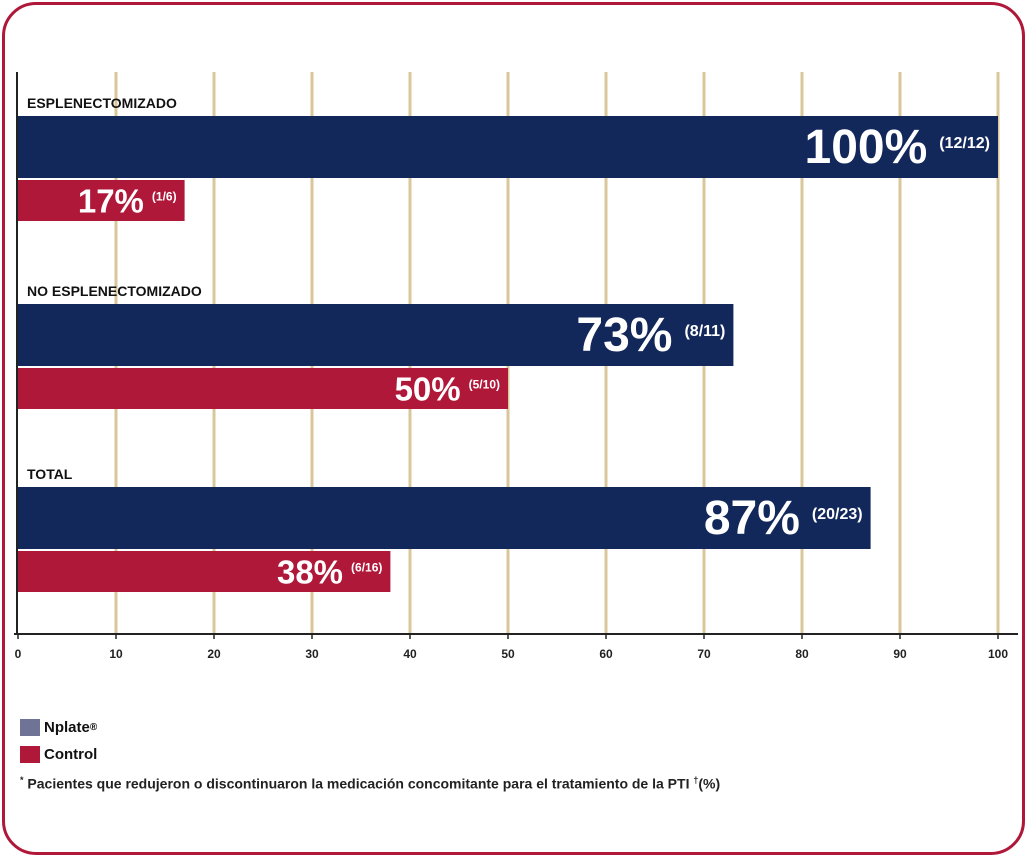 Image resolution: width=1031 pixels, height=861 pixels. What do you see at coordinates (310, 571) in the screenshot?
I see `bar-pct-2-1: 38%` at bounding box center [310, 571].